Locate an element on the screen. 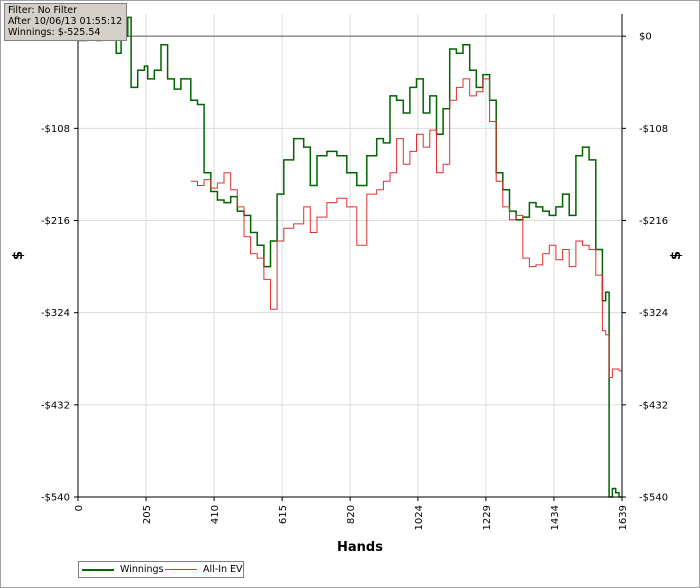  legend-swatch-winnings is located at coordinates (98, 570).